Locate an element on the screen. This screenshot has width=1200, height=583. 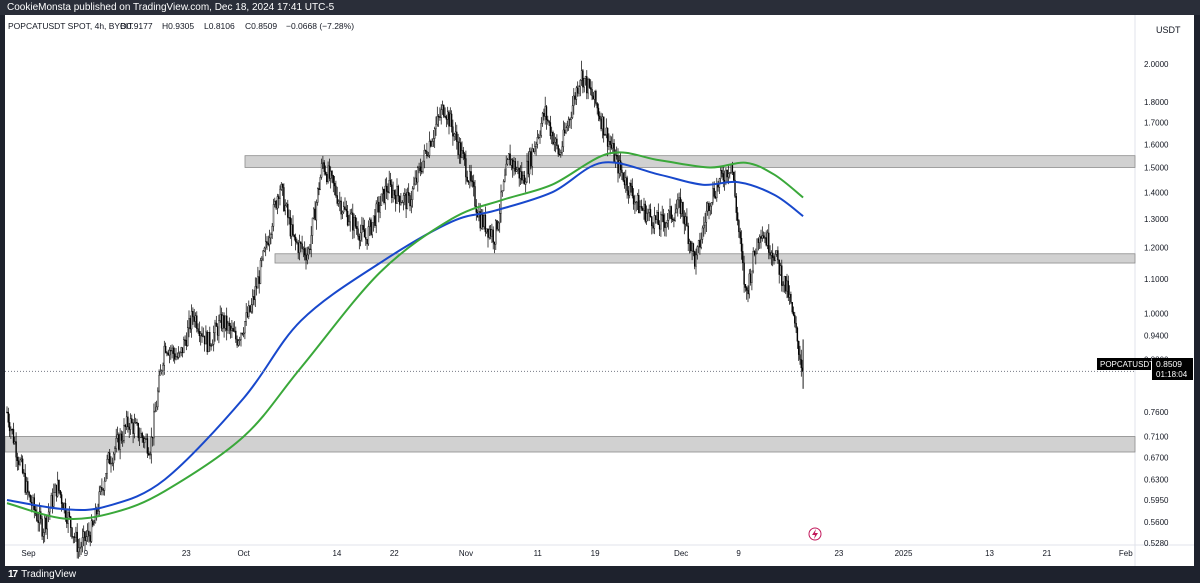
time-tick-label: Feb is located at coordinates (1126, 553).